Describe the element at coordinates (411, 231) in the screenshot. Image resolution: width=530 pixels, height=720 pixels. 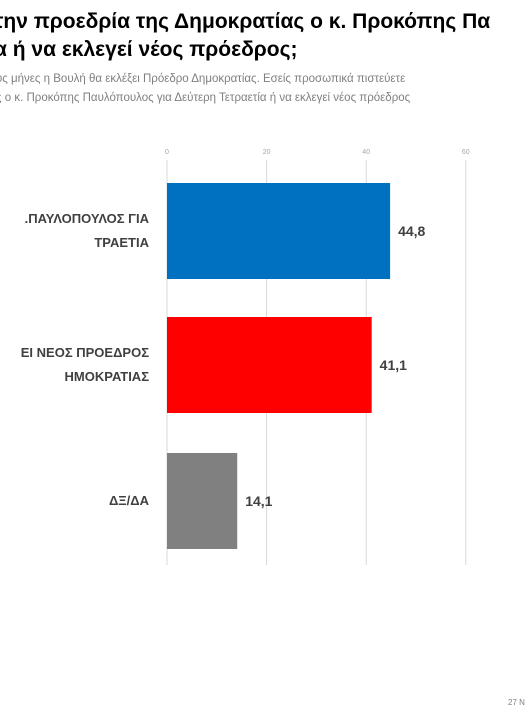
I see `bar-value-label: 44,8` at that location.